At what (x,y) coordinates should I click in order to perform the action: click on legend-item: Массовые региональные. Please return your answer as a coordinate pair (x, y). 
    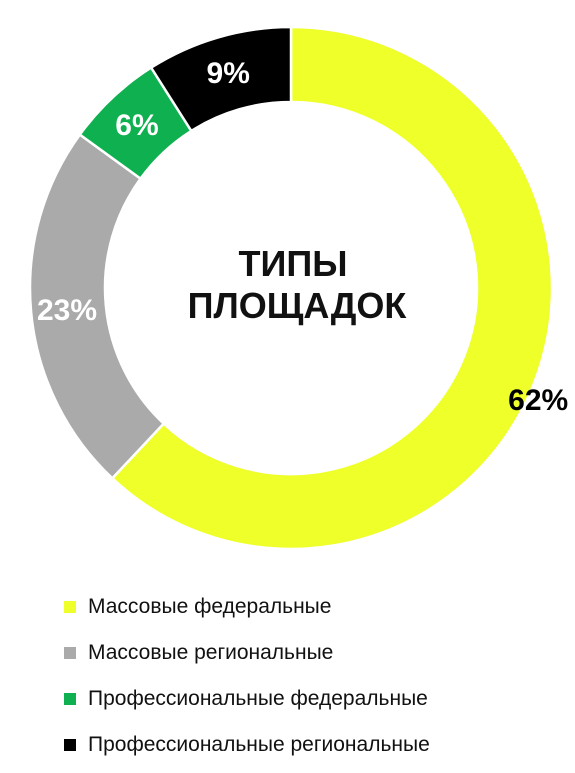
    Looking at the image, I should click on (247, 653).